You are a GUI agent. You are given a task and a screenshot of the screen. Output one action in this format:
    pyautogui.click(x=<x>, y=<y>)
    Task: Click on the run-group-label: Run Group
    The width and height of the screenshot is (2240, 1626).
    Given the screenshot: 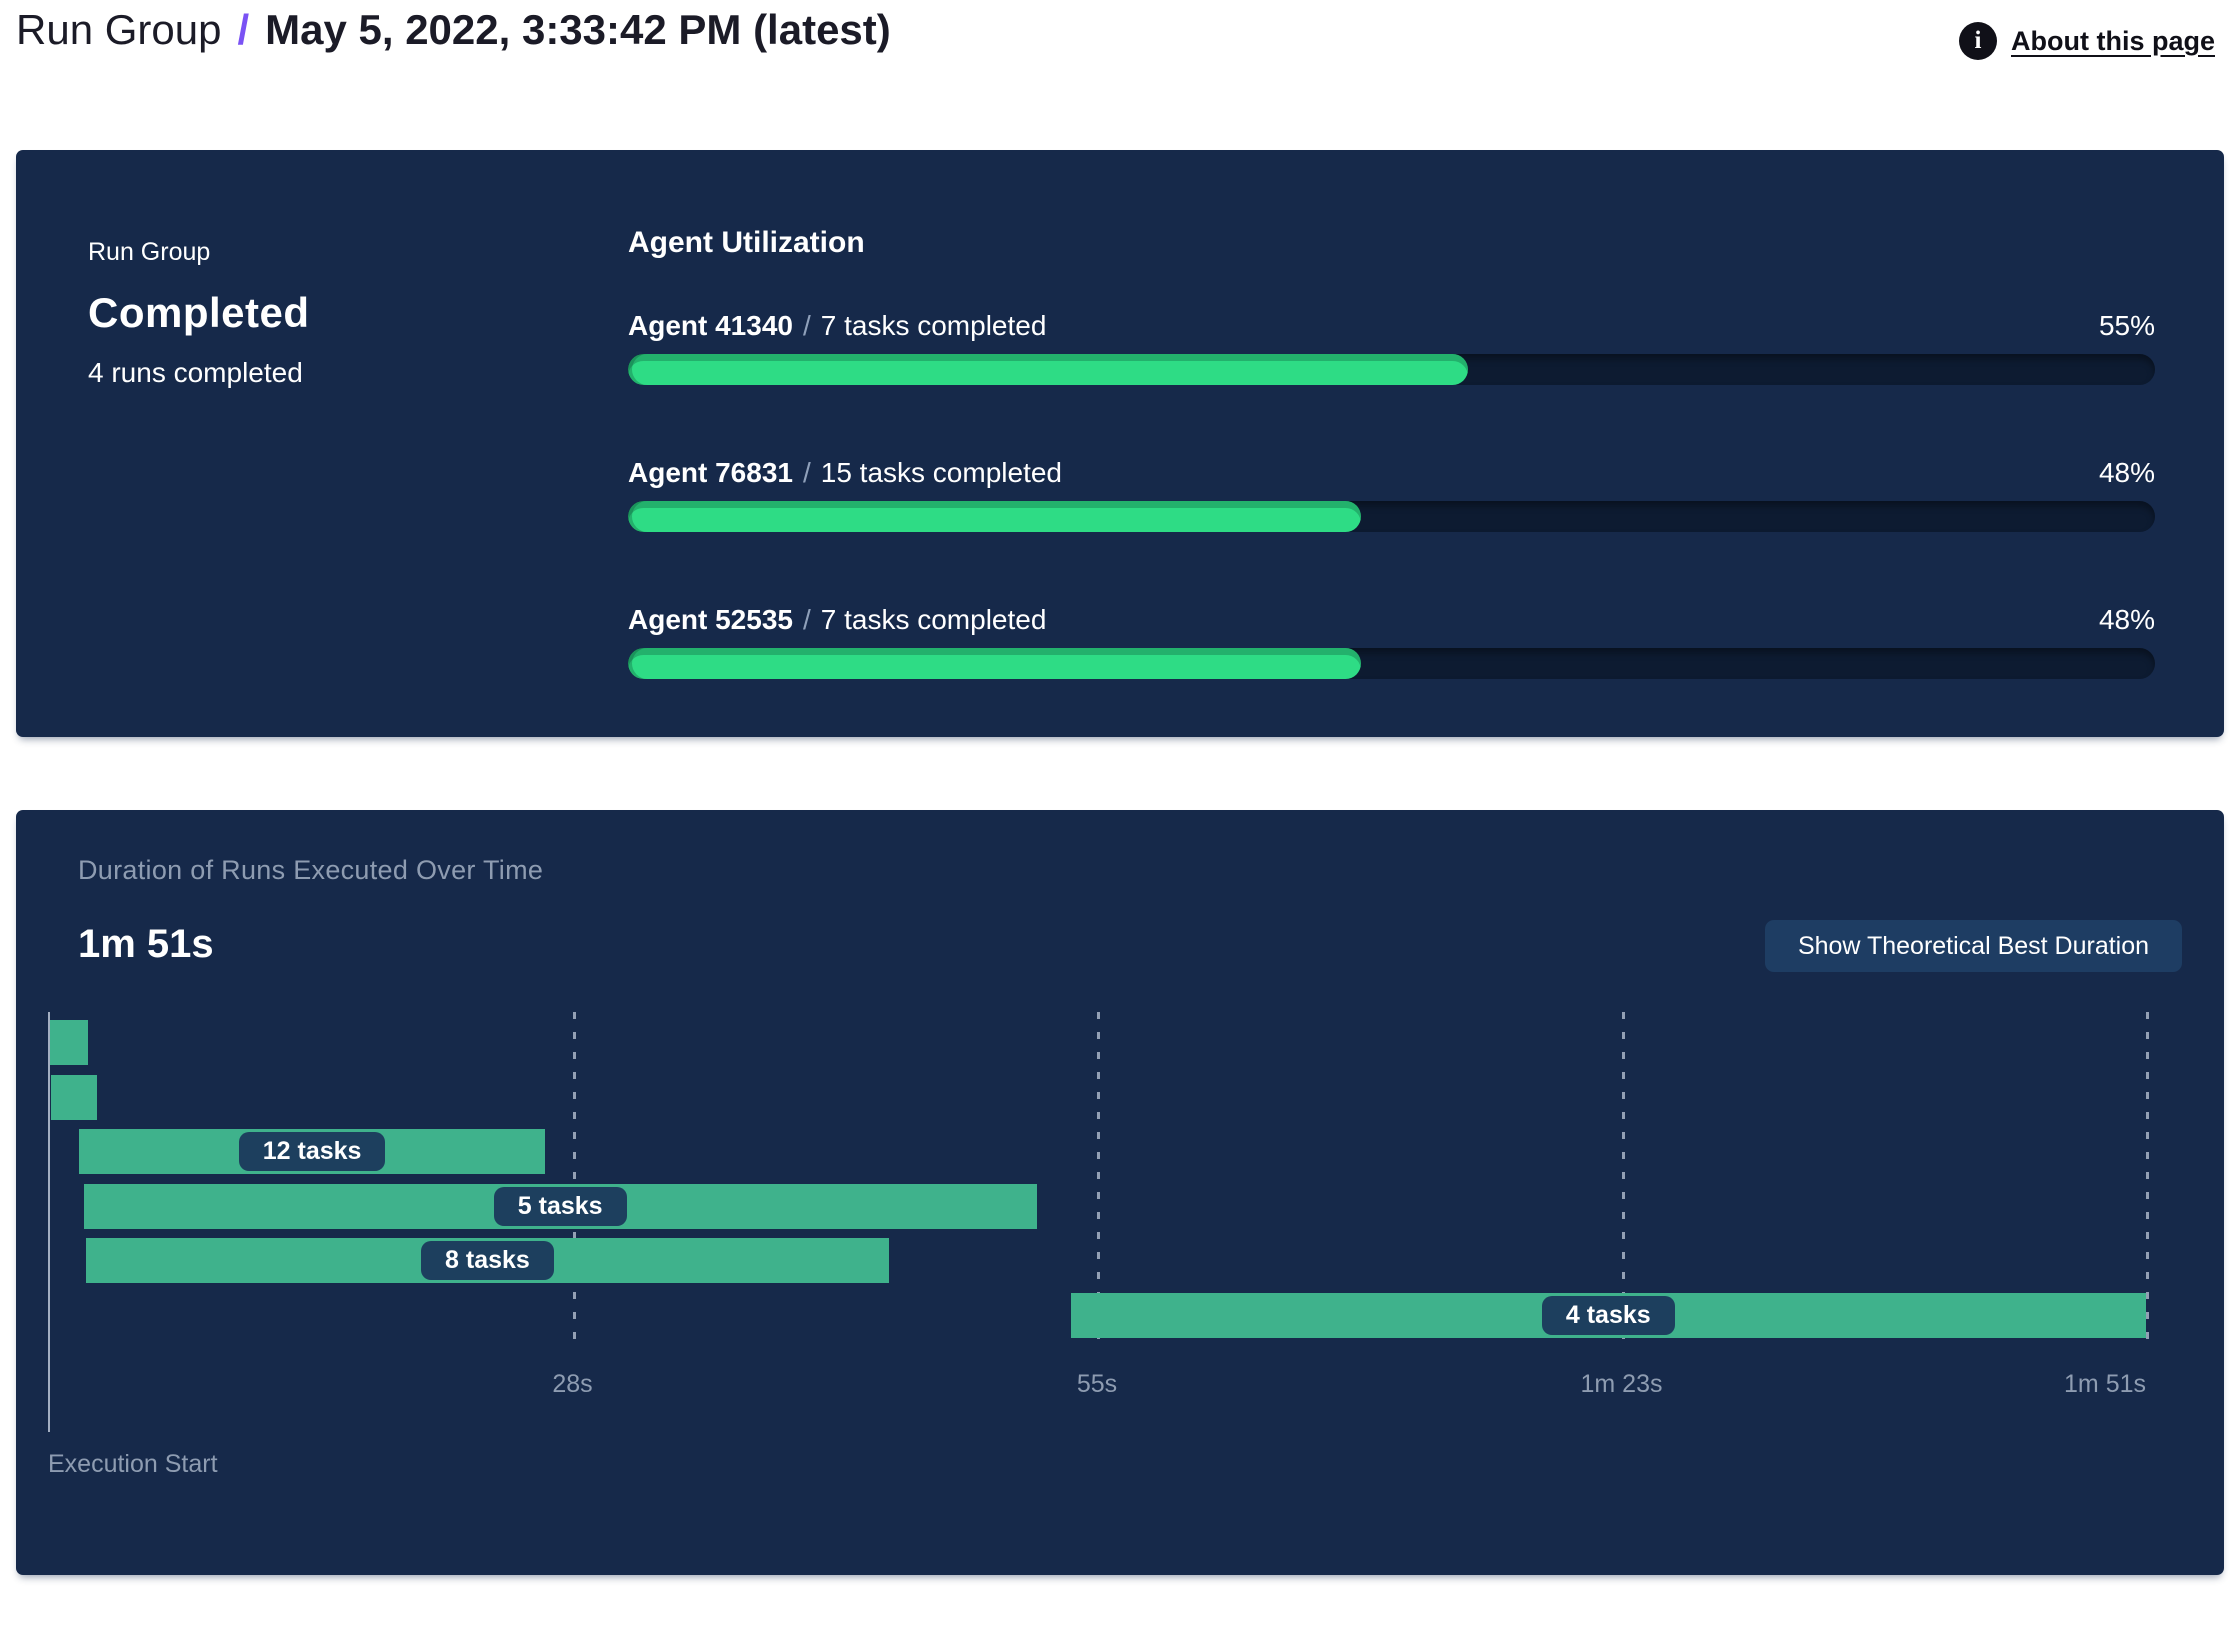 What is the action you would take?
    pyautogui.click(x=149, y=252)
    